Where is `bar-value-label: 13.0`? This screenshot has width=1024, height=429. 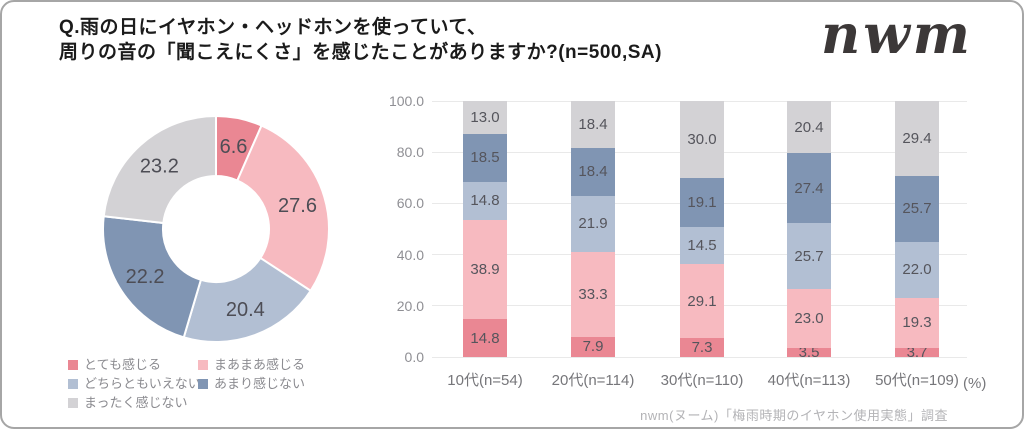 bar-value-label: 13.0 is located at coordinates (485, 118).